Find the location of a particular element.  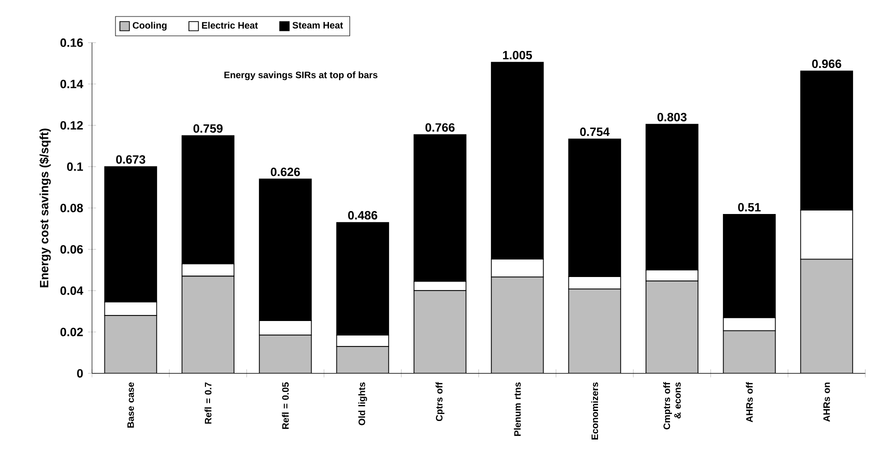

annotation: 0.754 is located at coordinates (595, 132).